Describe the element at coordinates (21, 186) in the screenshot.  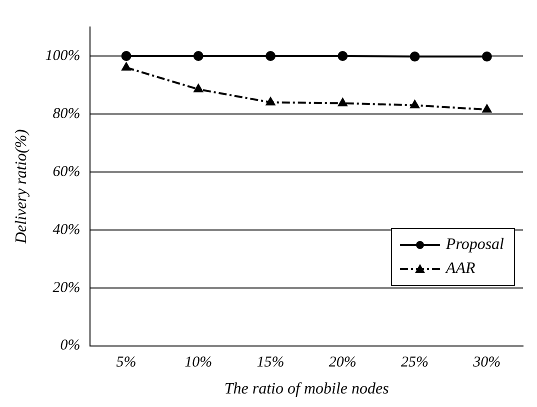
I see `y-axis-title: Delivery ratio(%)` at that location.